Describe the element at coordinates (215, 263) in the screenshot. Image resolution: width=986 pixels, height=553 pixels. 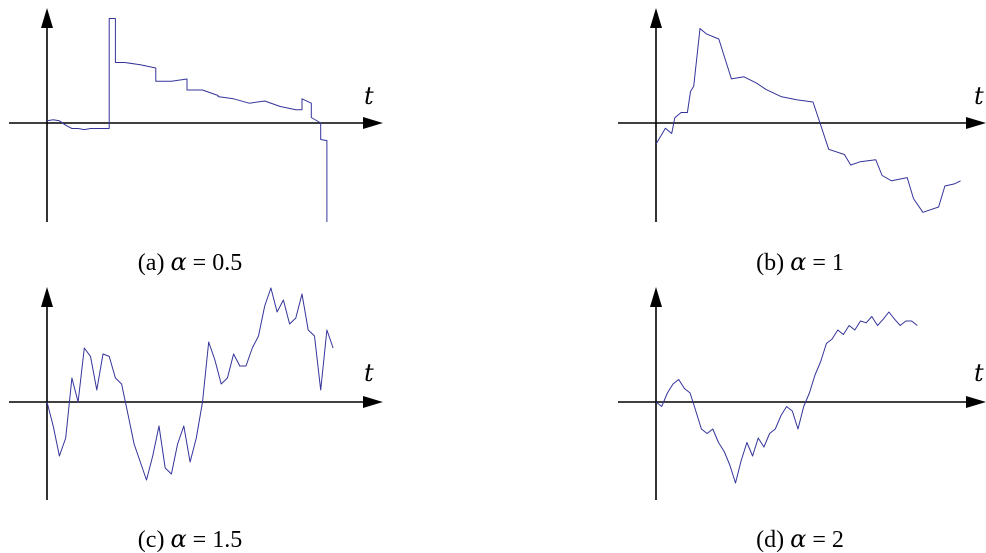
I see `caption-value: = 0.5` at that location.